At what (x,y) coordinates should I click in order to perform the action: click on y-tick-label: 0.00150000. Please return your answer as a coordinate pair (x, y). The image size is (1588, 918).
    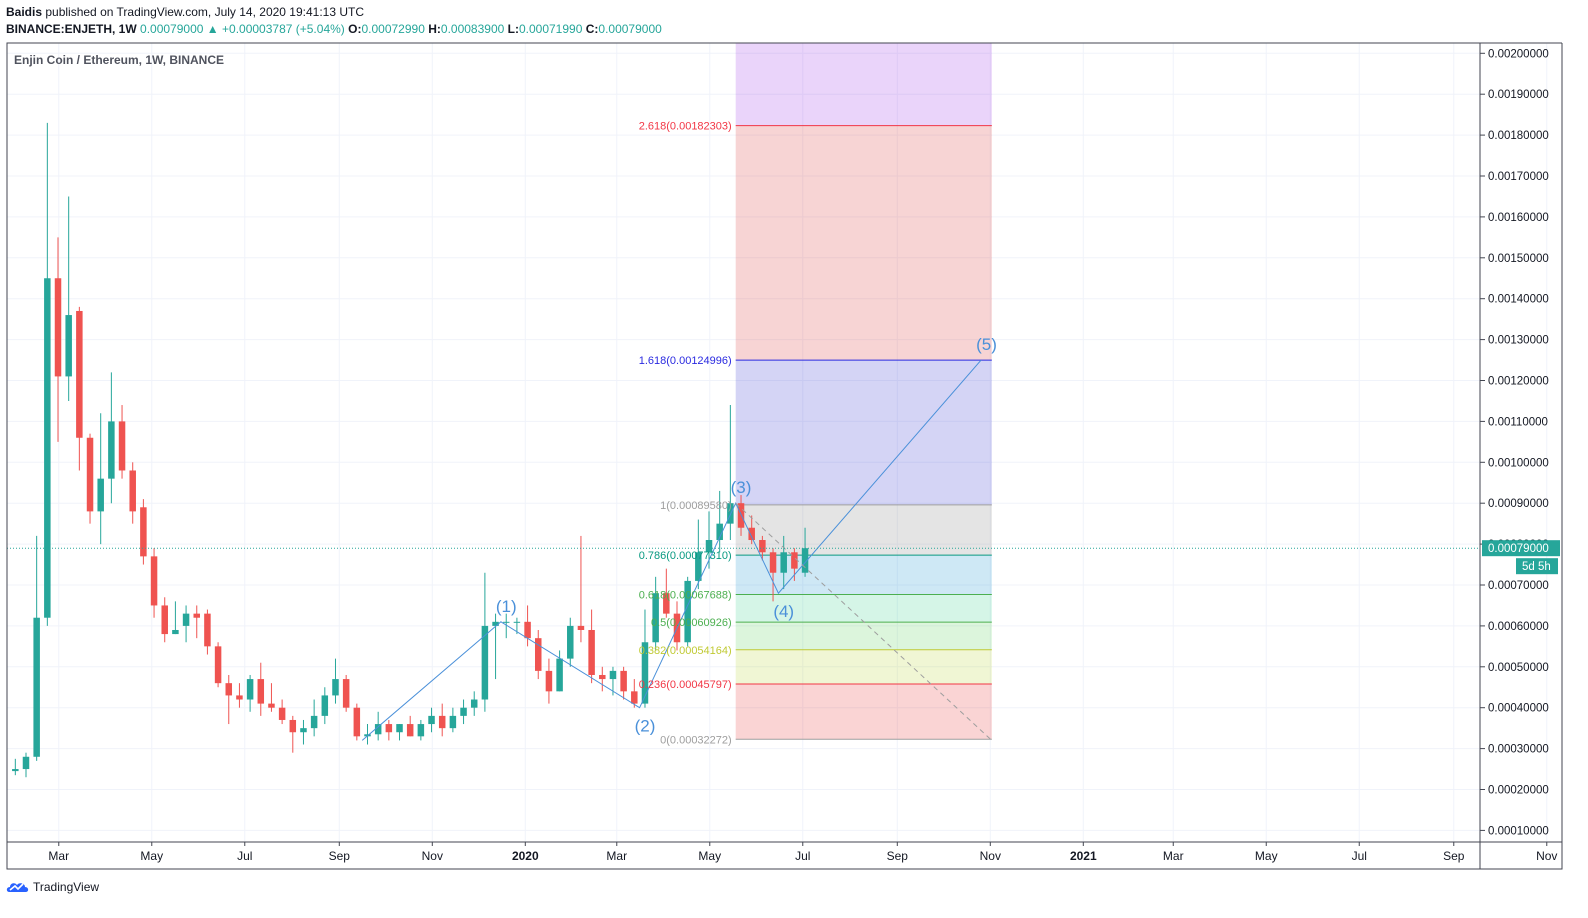
    Looking at the image, I should click on (1518, 259).